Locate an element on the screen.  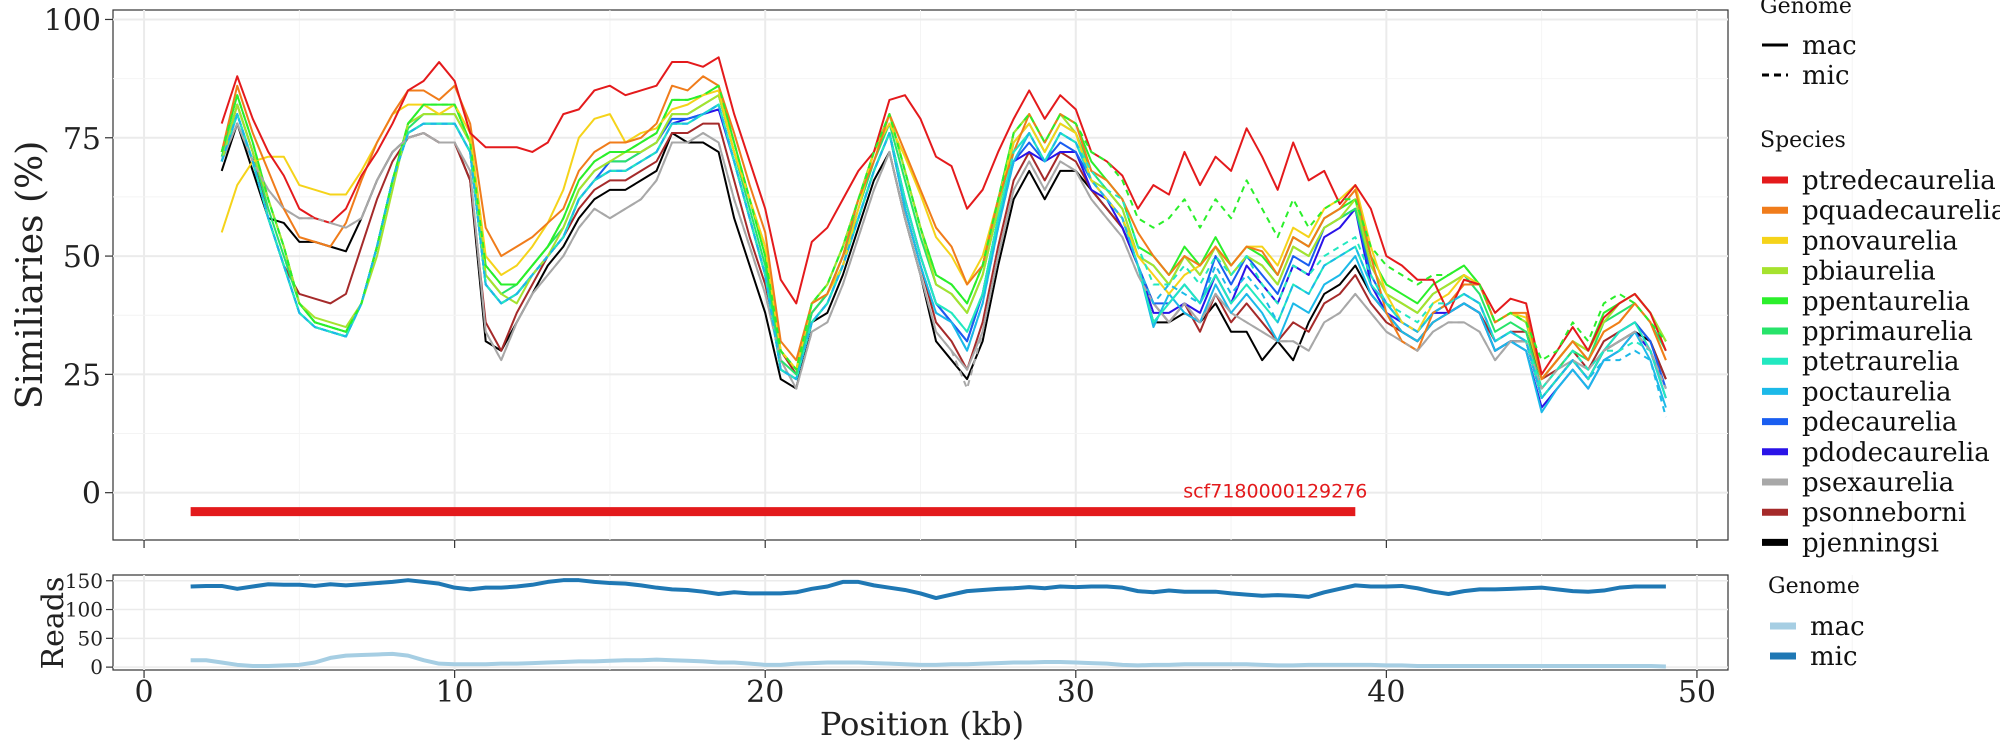
x-axis-label: Position (kb) is located at coordinates (922, 724).